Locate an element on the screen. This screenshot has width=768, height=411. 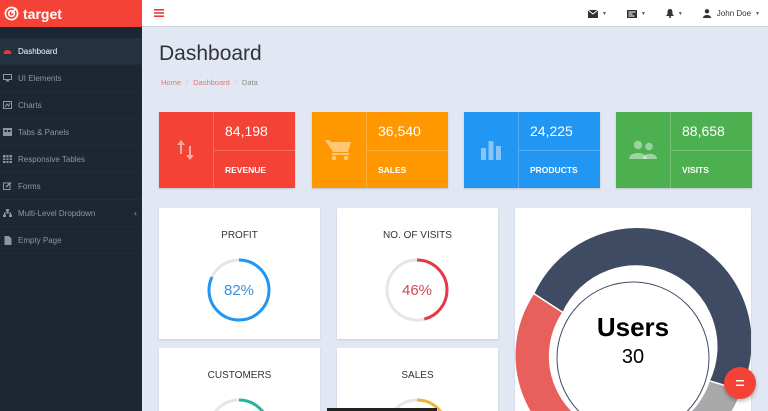
users-donut-chart is located at coordinates (633, 318).